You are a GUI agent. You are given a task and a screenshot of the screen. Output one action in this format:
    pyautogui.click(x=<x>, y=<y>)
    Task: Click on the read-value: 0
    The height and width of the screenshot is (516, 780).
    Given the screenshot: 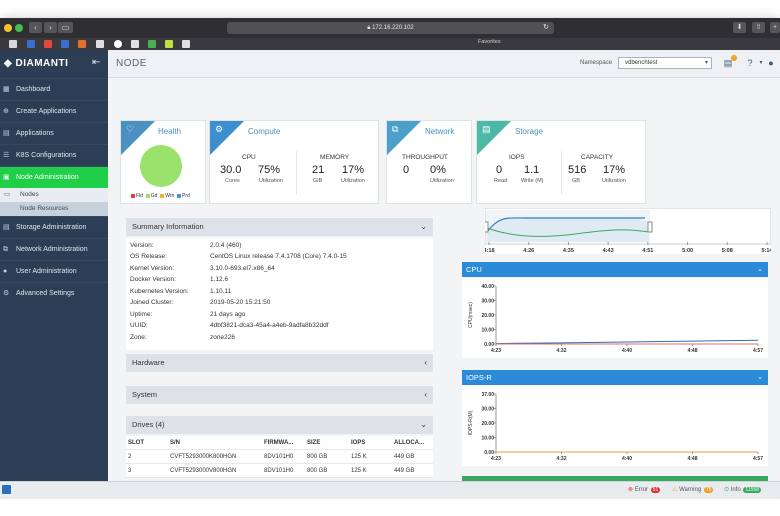 What is the action you would take?
    pyautogui.click(x=499, y=170)
    